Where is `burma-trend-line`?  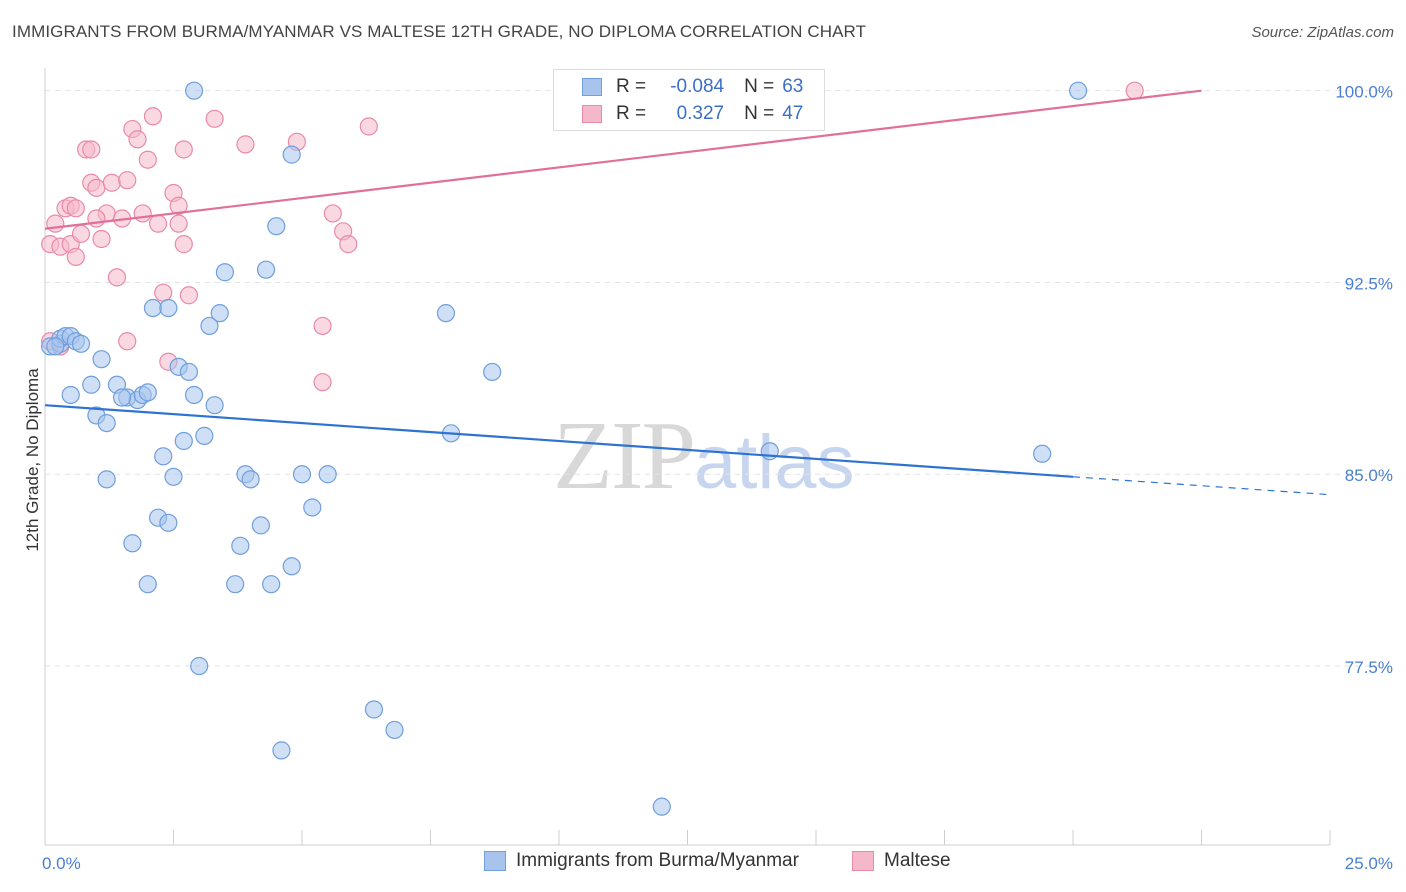
burma-trend-line is located at coordinates (559, 441).